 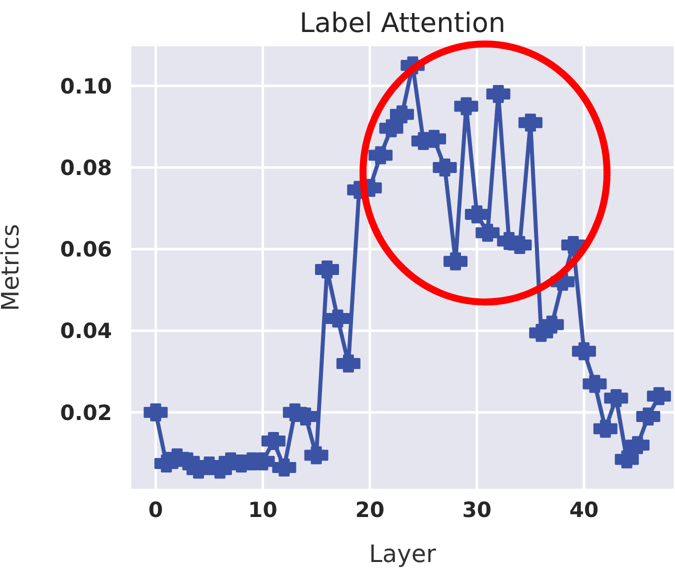 I want to click on y-axis-title: Metrics, so click(x=12, y=268).